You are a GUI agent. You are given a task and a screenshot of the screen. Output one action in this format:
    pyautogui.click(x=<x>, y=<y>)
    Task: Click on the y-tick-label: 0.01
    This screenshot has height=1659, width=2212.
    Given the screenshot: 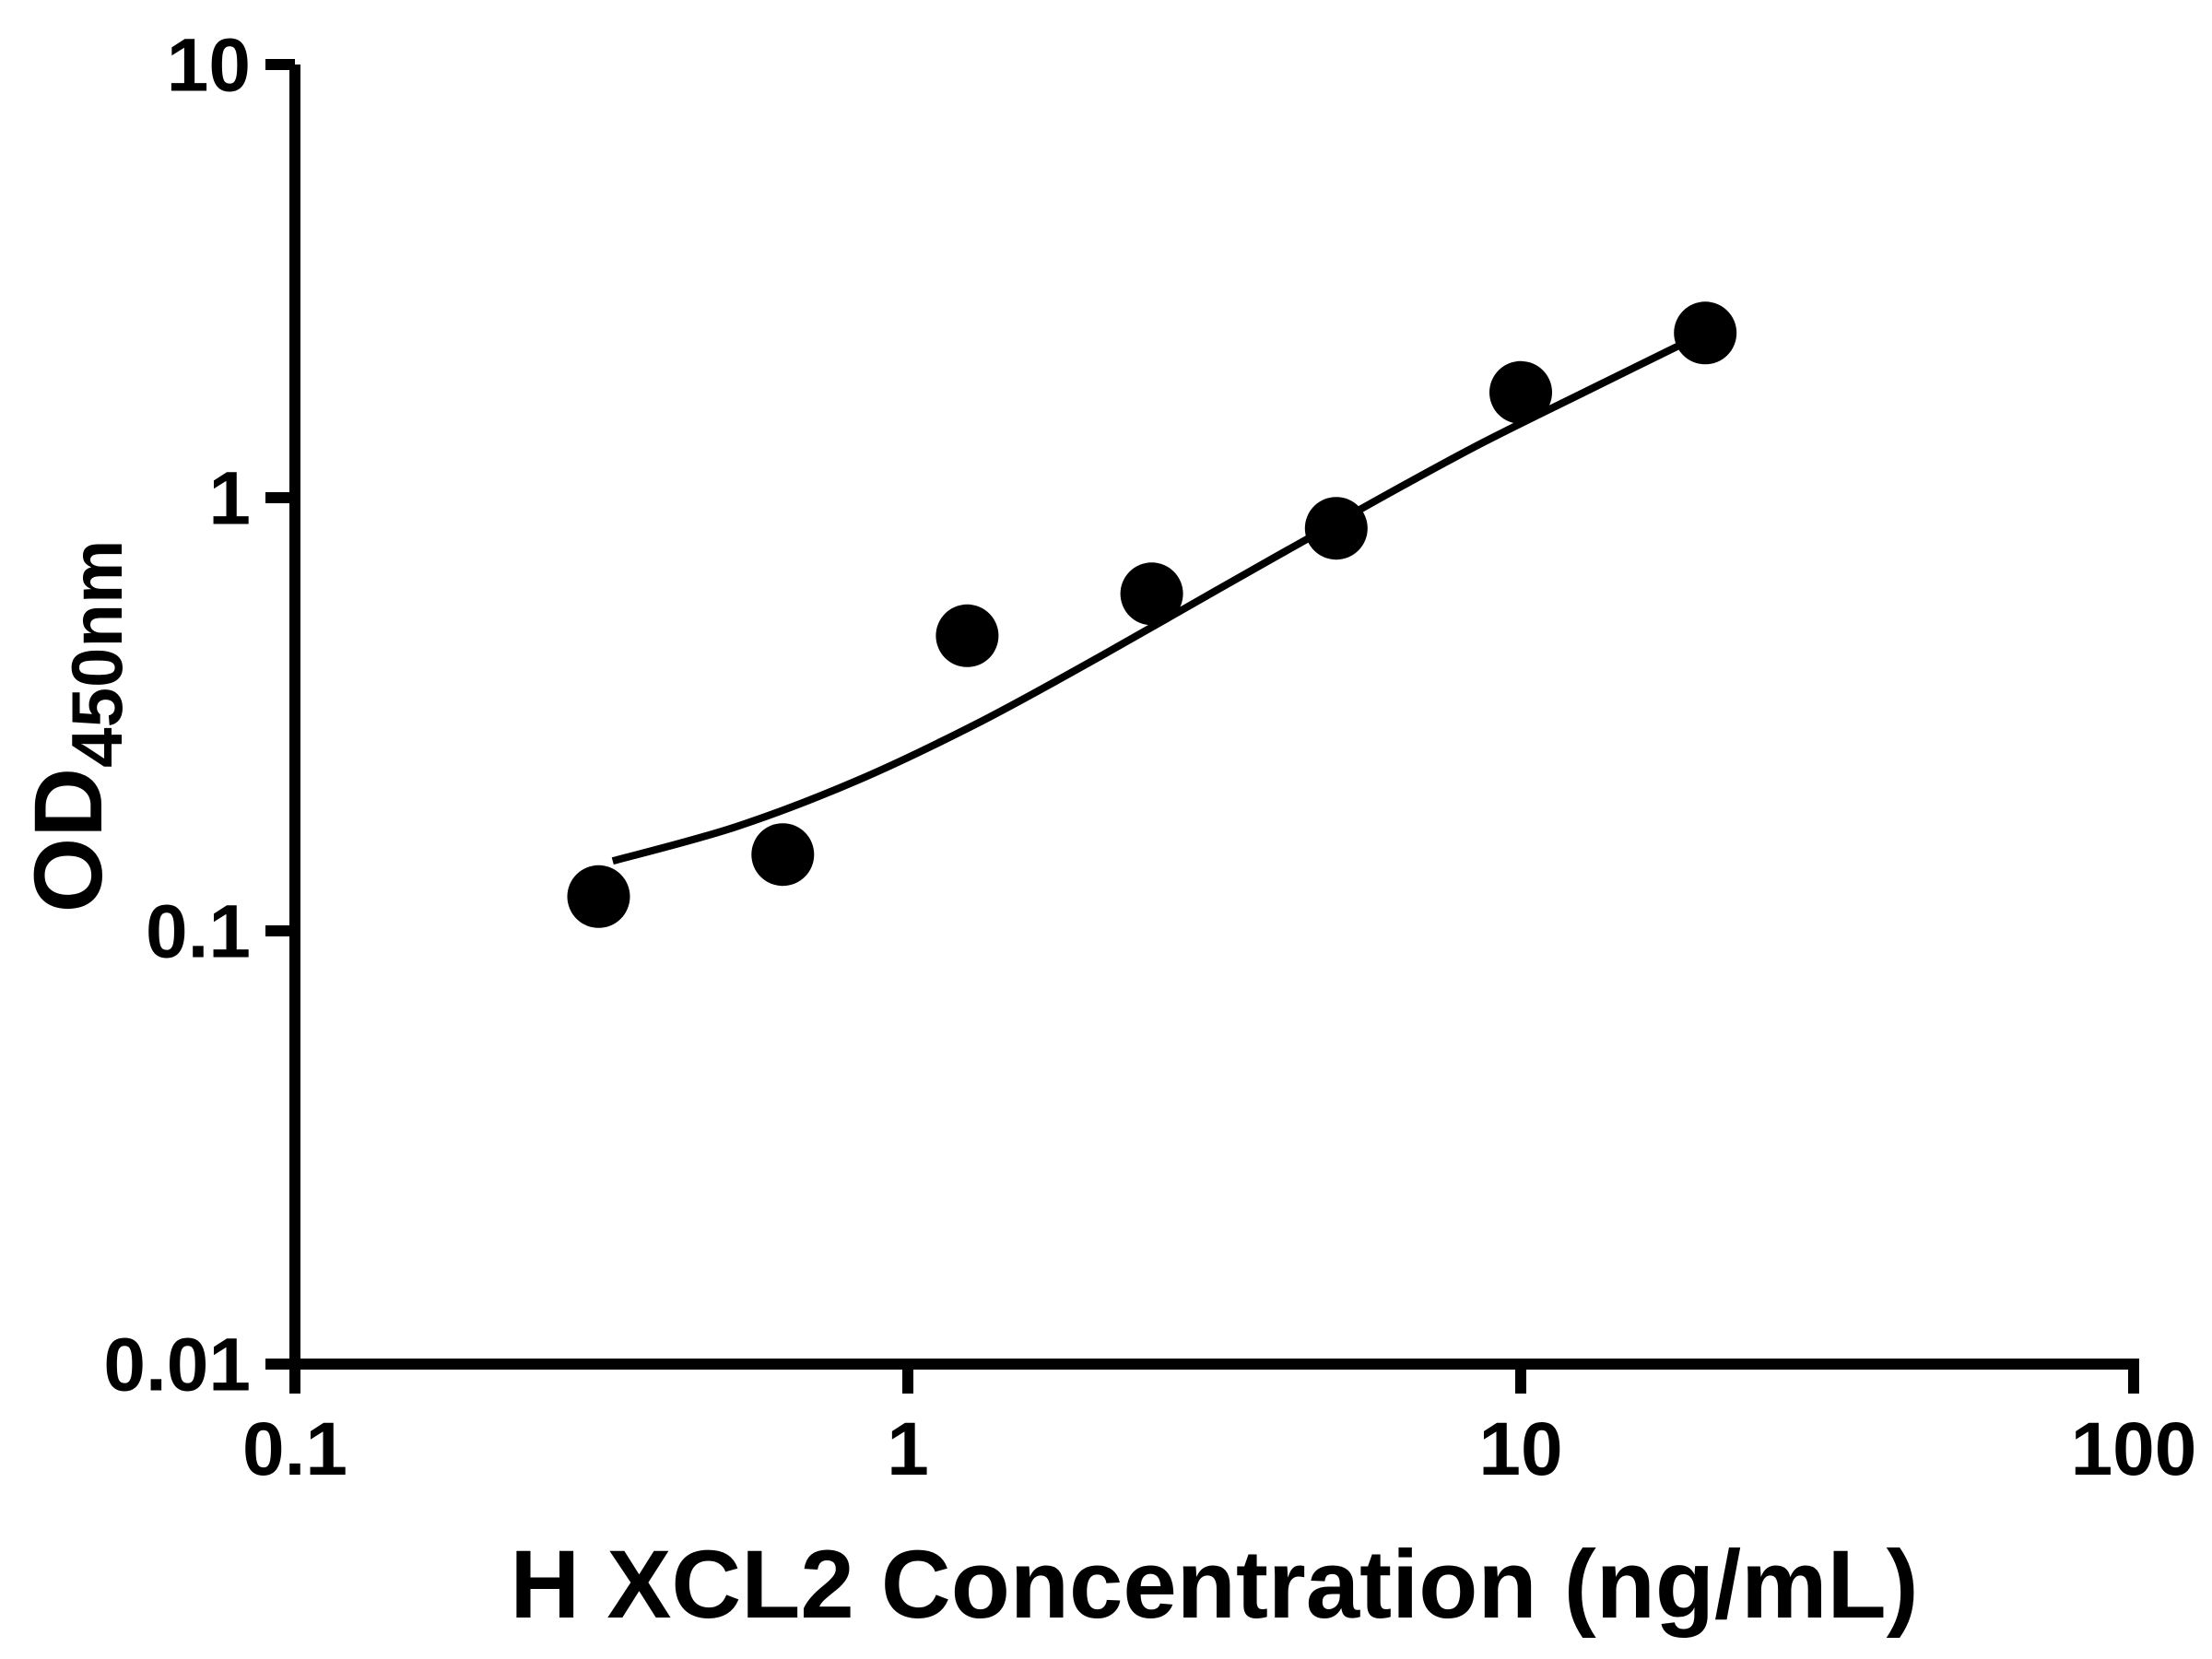 What is the action you would take?
    pyautogui.click(x=177, y=1365)
    